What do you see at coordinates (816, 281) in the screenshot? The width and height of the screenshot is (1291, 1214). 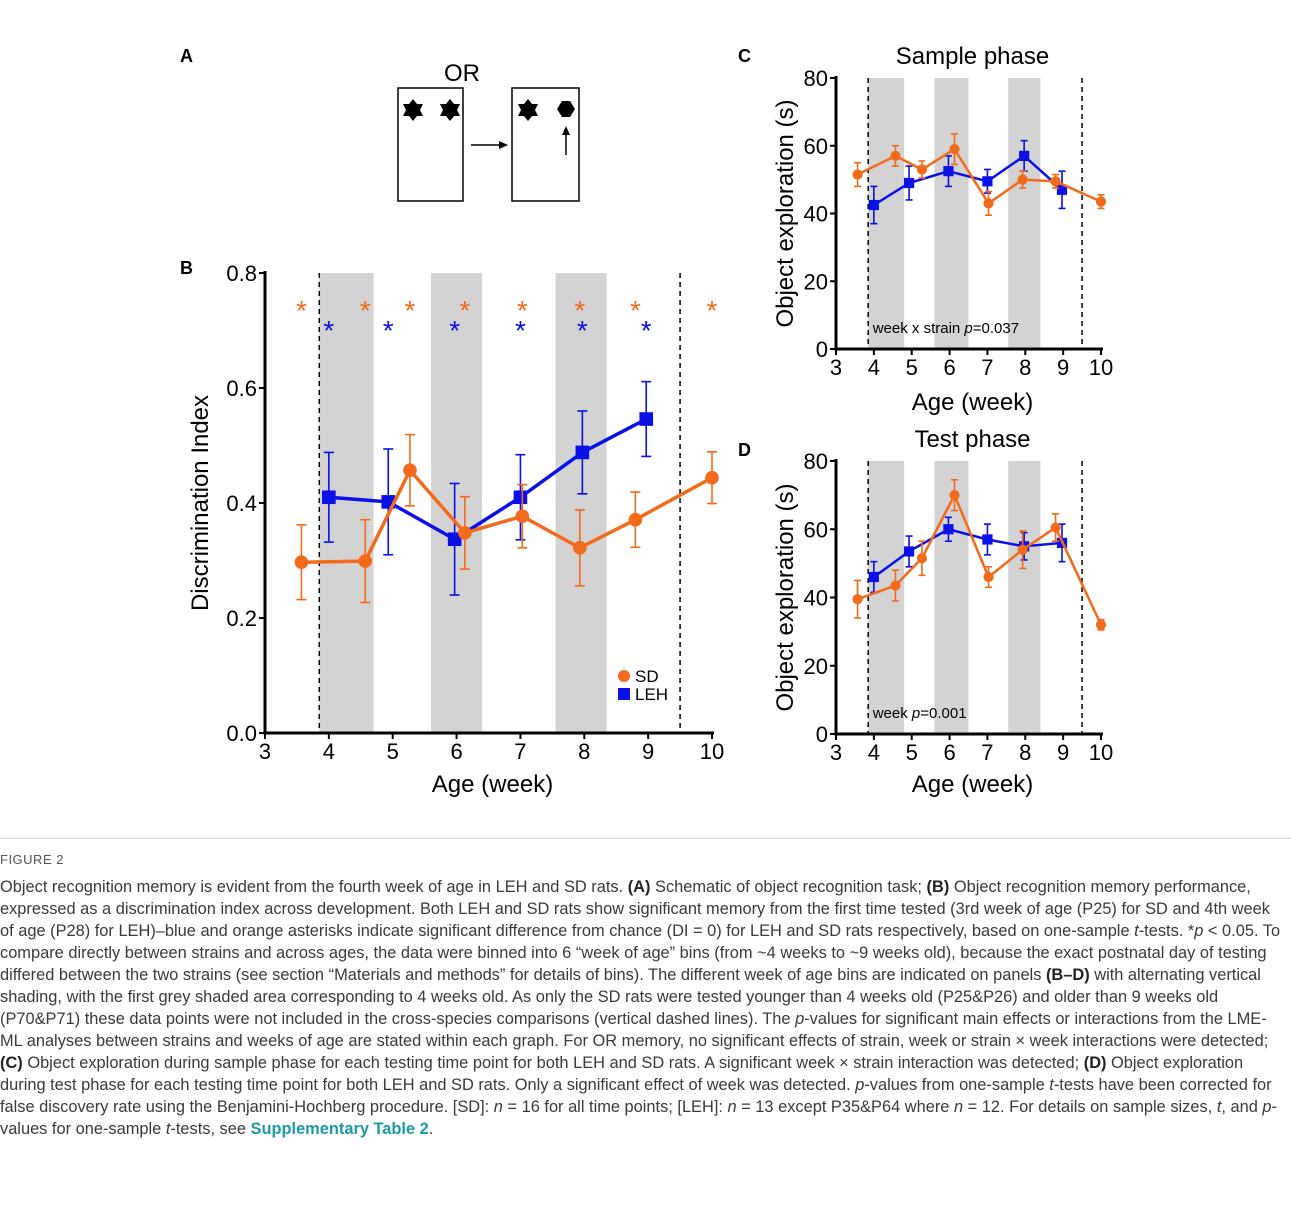 I see `y-tick-label: 20` at bounding box center [816, 281].